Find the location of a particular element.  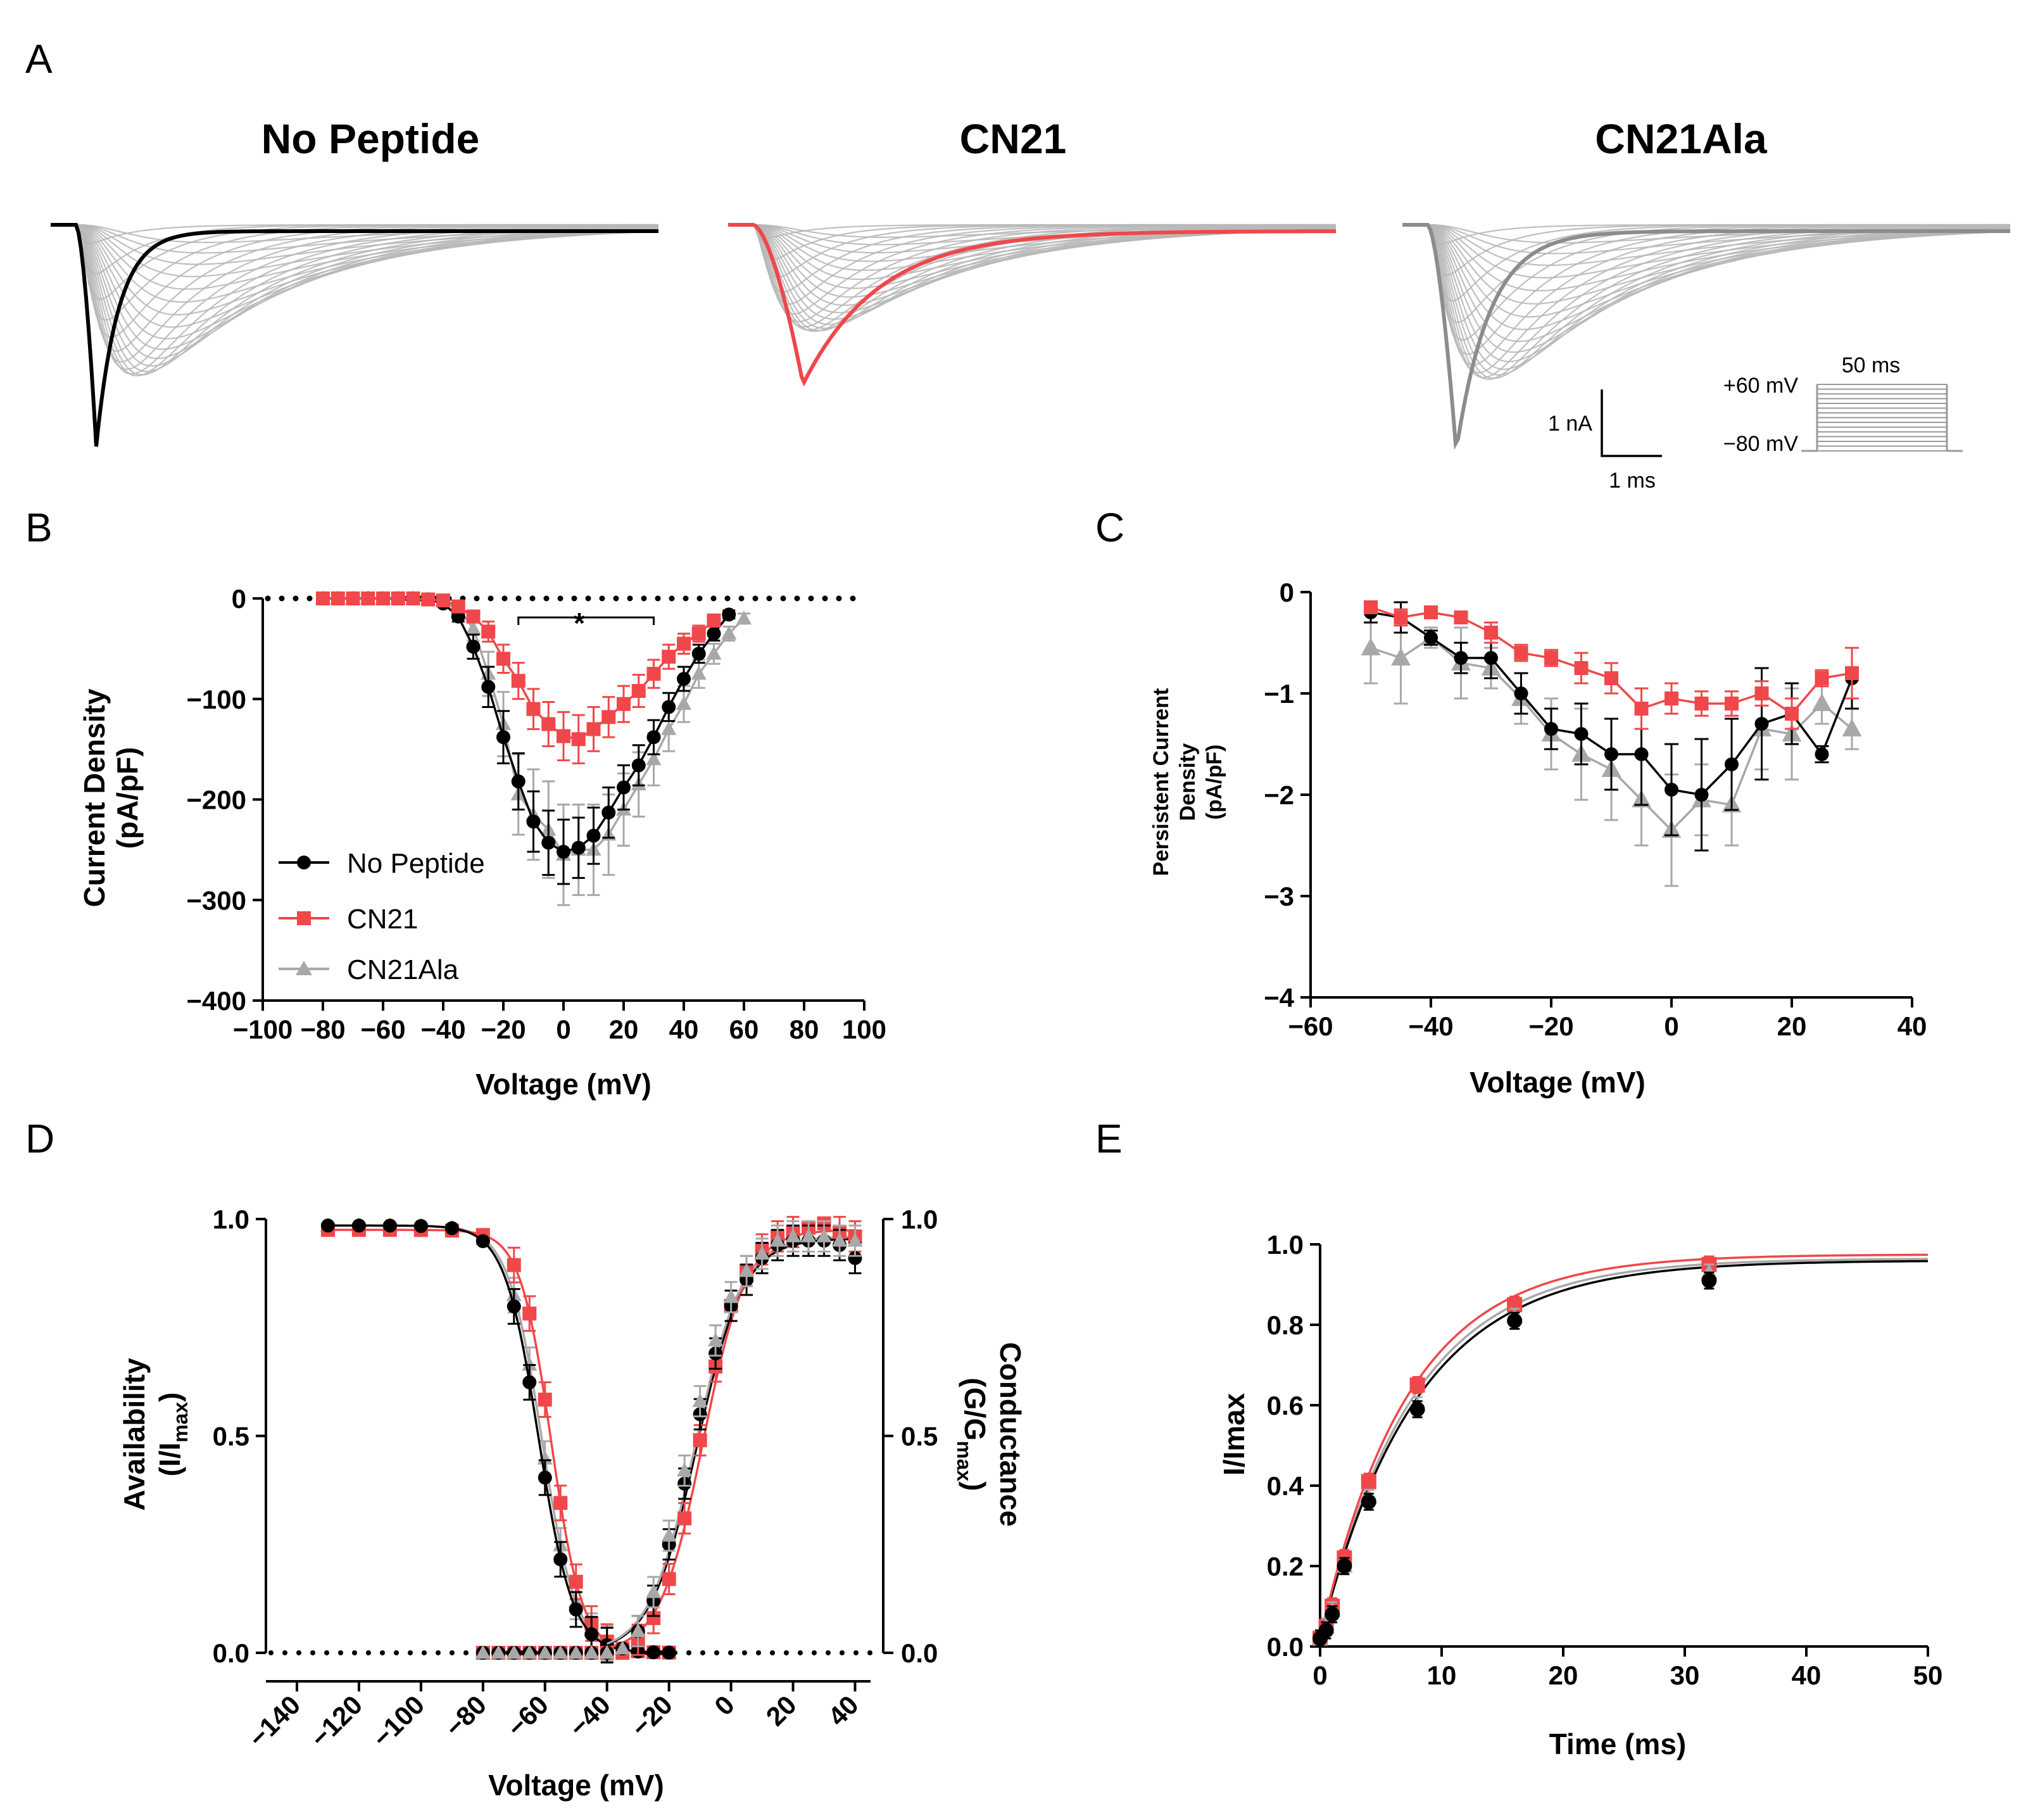

chart-b-ylabel-line1: Current Density is located at coordinates (94, 797).